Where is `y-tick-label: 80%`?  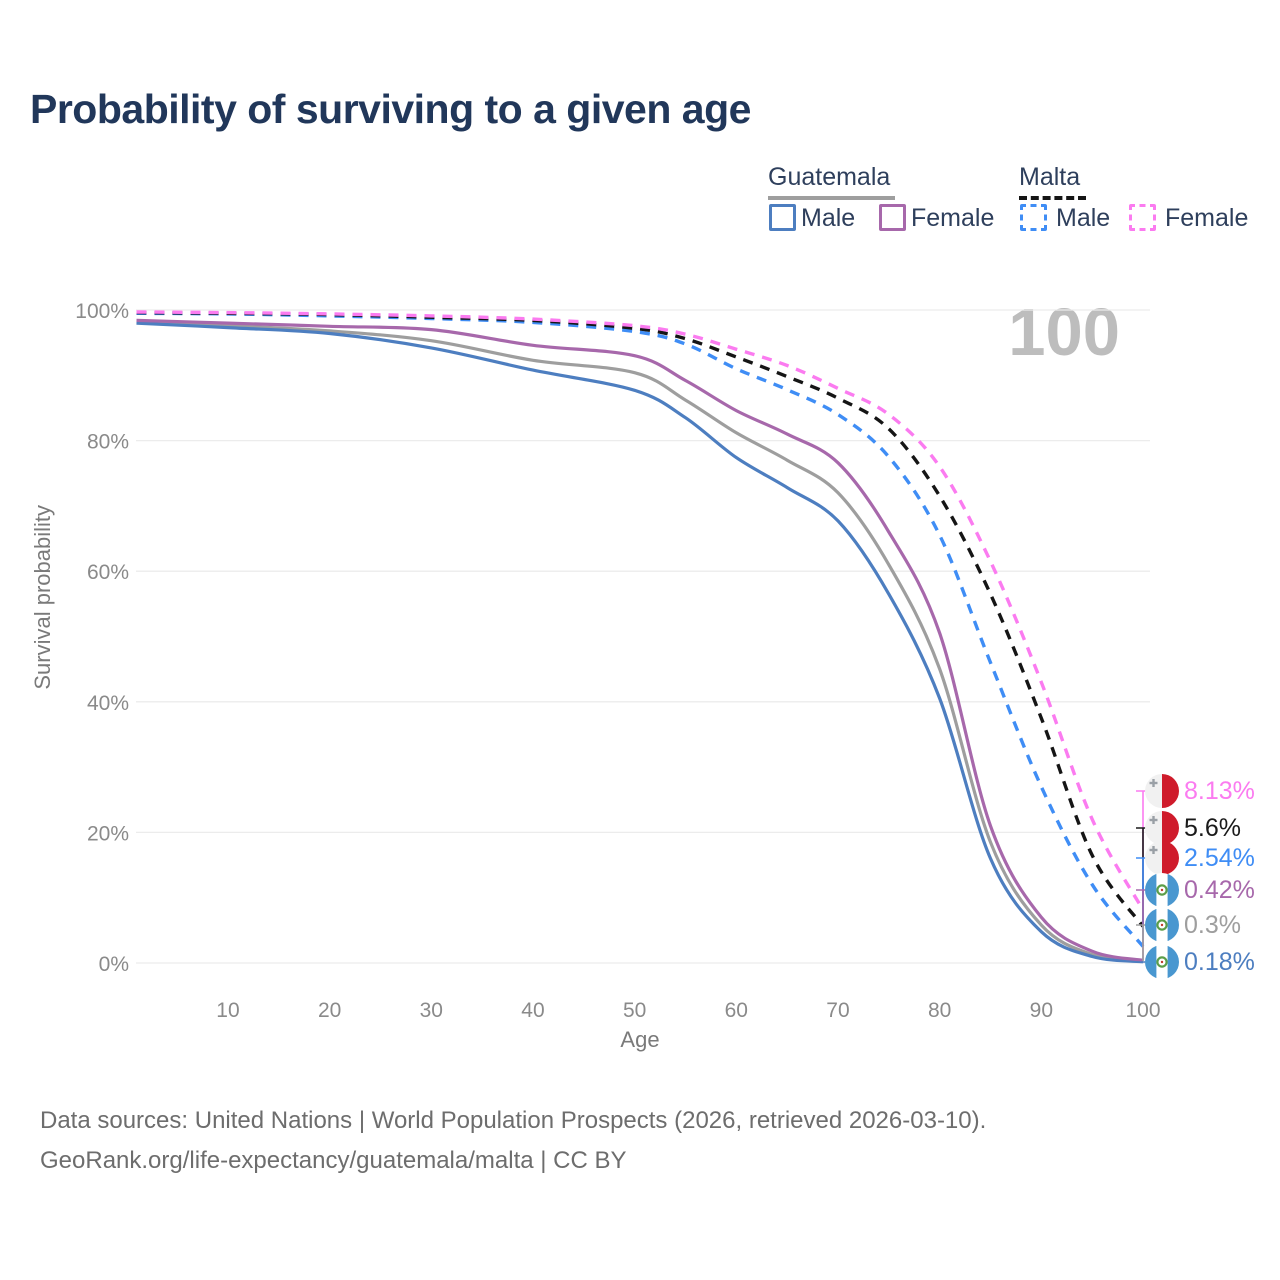
y-tick-label: 80% is located at coordinates (108, 442).